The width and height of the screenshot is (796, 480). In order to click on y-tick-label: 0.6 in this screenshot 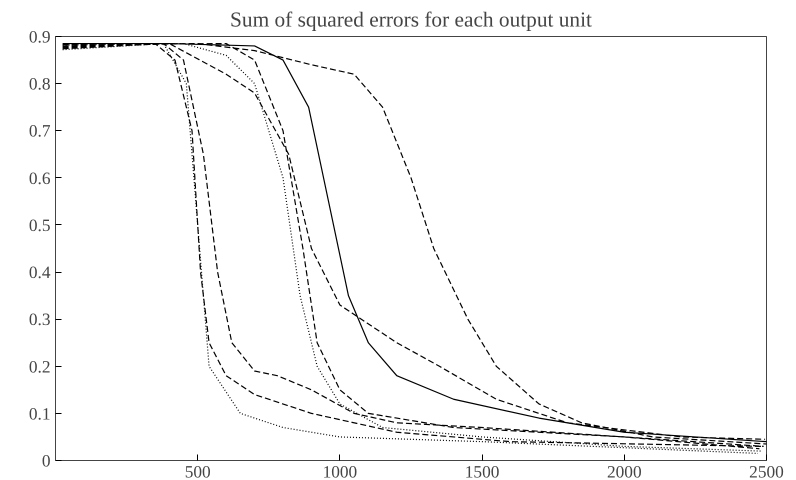, I will do `click(39, 178)`.